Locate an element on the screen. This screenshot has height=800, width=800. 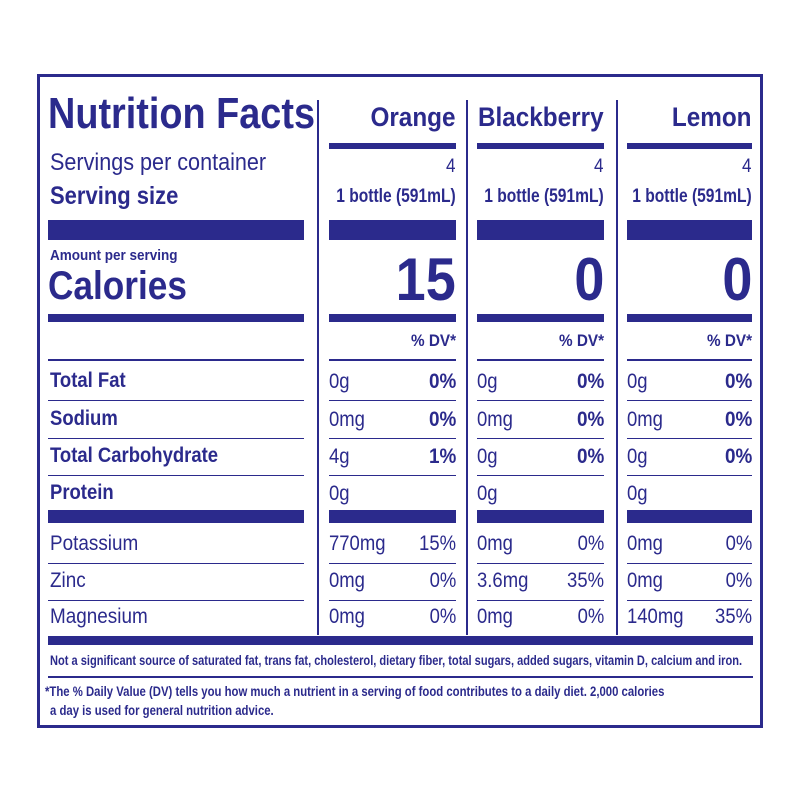
mineral-label: Magnesium is located at coordinates (99, 616).